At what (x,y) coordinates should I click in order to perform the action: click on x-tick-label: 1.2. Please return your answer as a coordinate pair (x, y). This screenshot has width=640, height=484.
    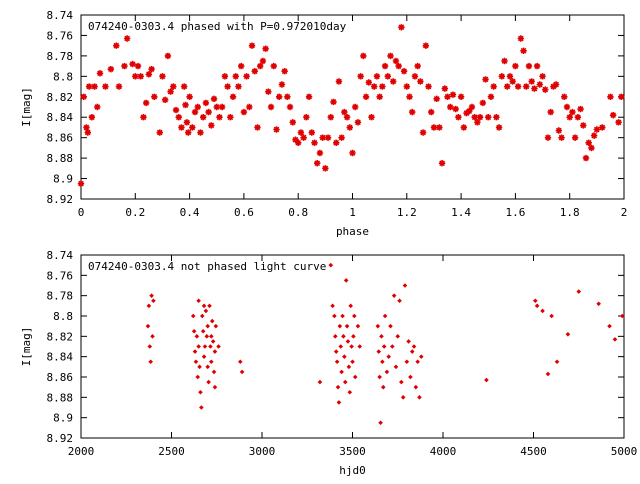
    Looking at the image, I should click on (407, 212).